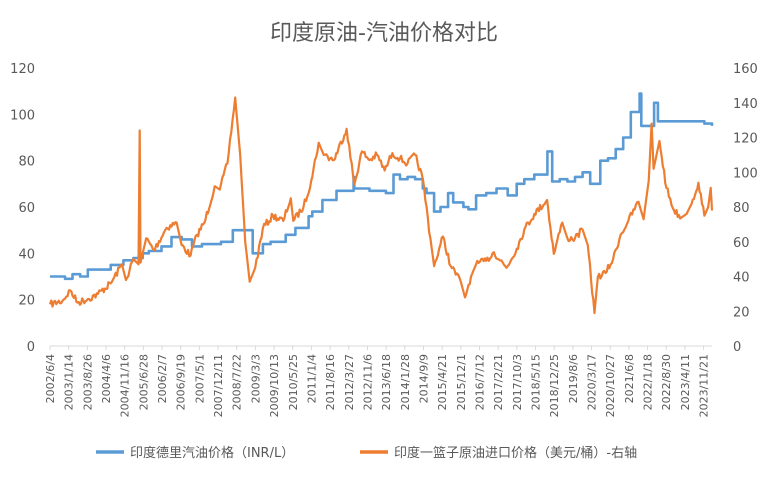  What do you see at coordinates (125, 385) in the screenshot?
I see `x-axis-tick-label: 2004/11/16` at bounding box center [125, 385].